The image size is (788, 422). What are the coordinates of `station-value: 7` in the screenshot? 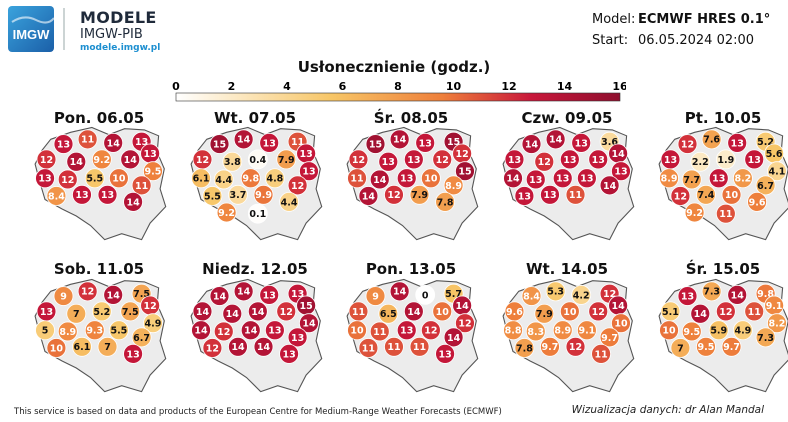 It's located at (107, 347).